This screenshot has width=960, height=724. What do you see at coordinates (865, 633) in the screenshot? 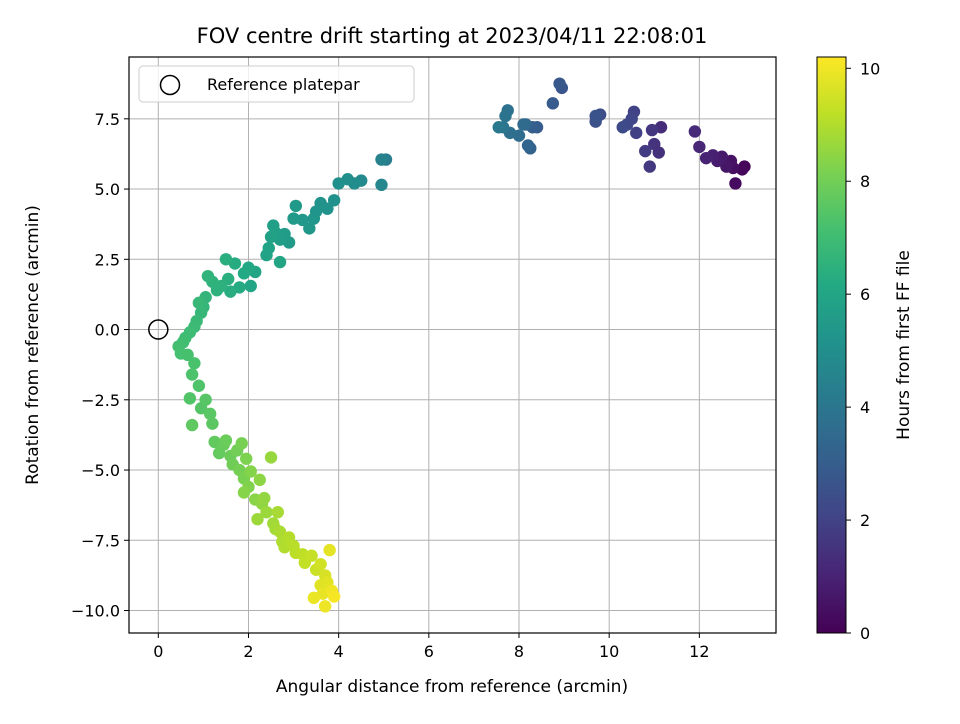
I see `colorbar-tick-label: 0` at bounding box center [865, 633].